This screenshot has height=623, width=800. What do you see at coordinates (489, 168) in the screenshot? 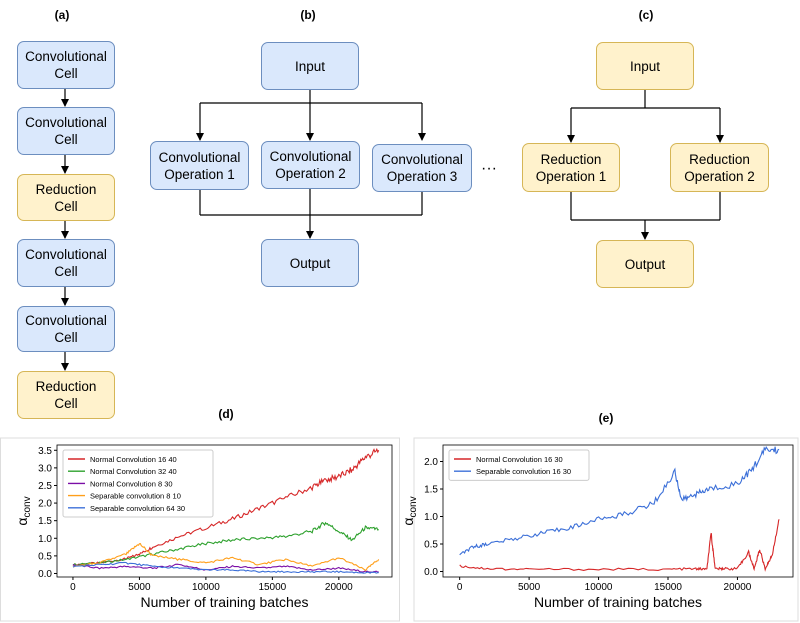
I see `ellipsis: ···` at bounding box center [489, 168].